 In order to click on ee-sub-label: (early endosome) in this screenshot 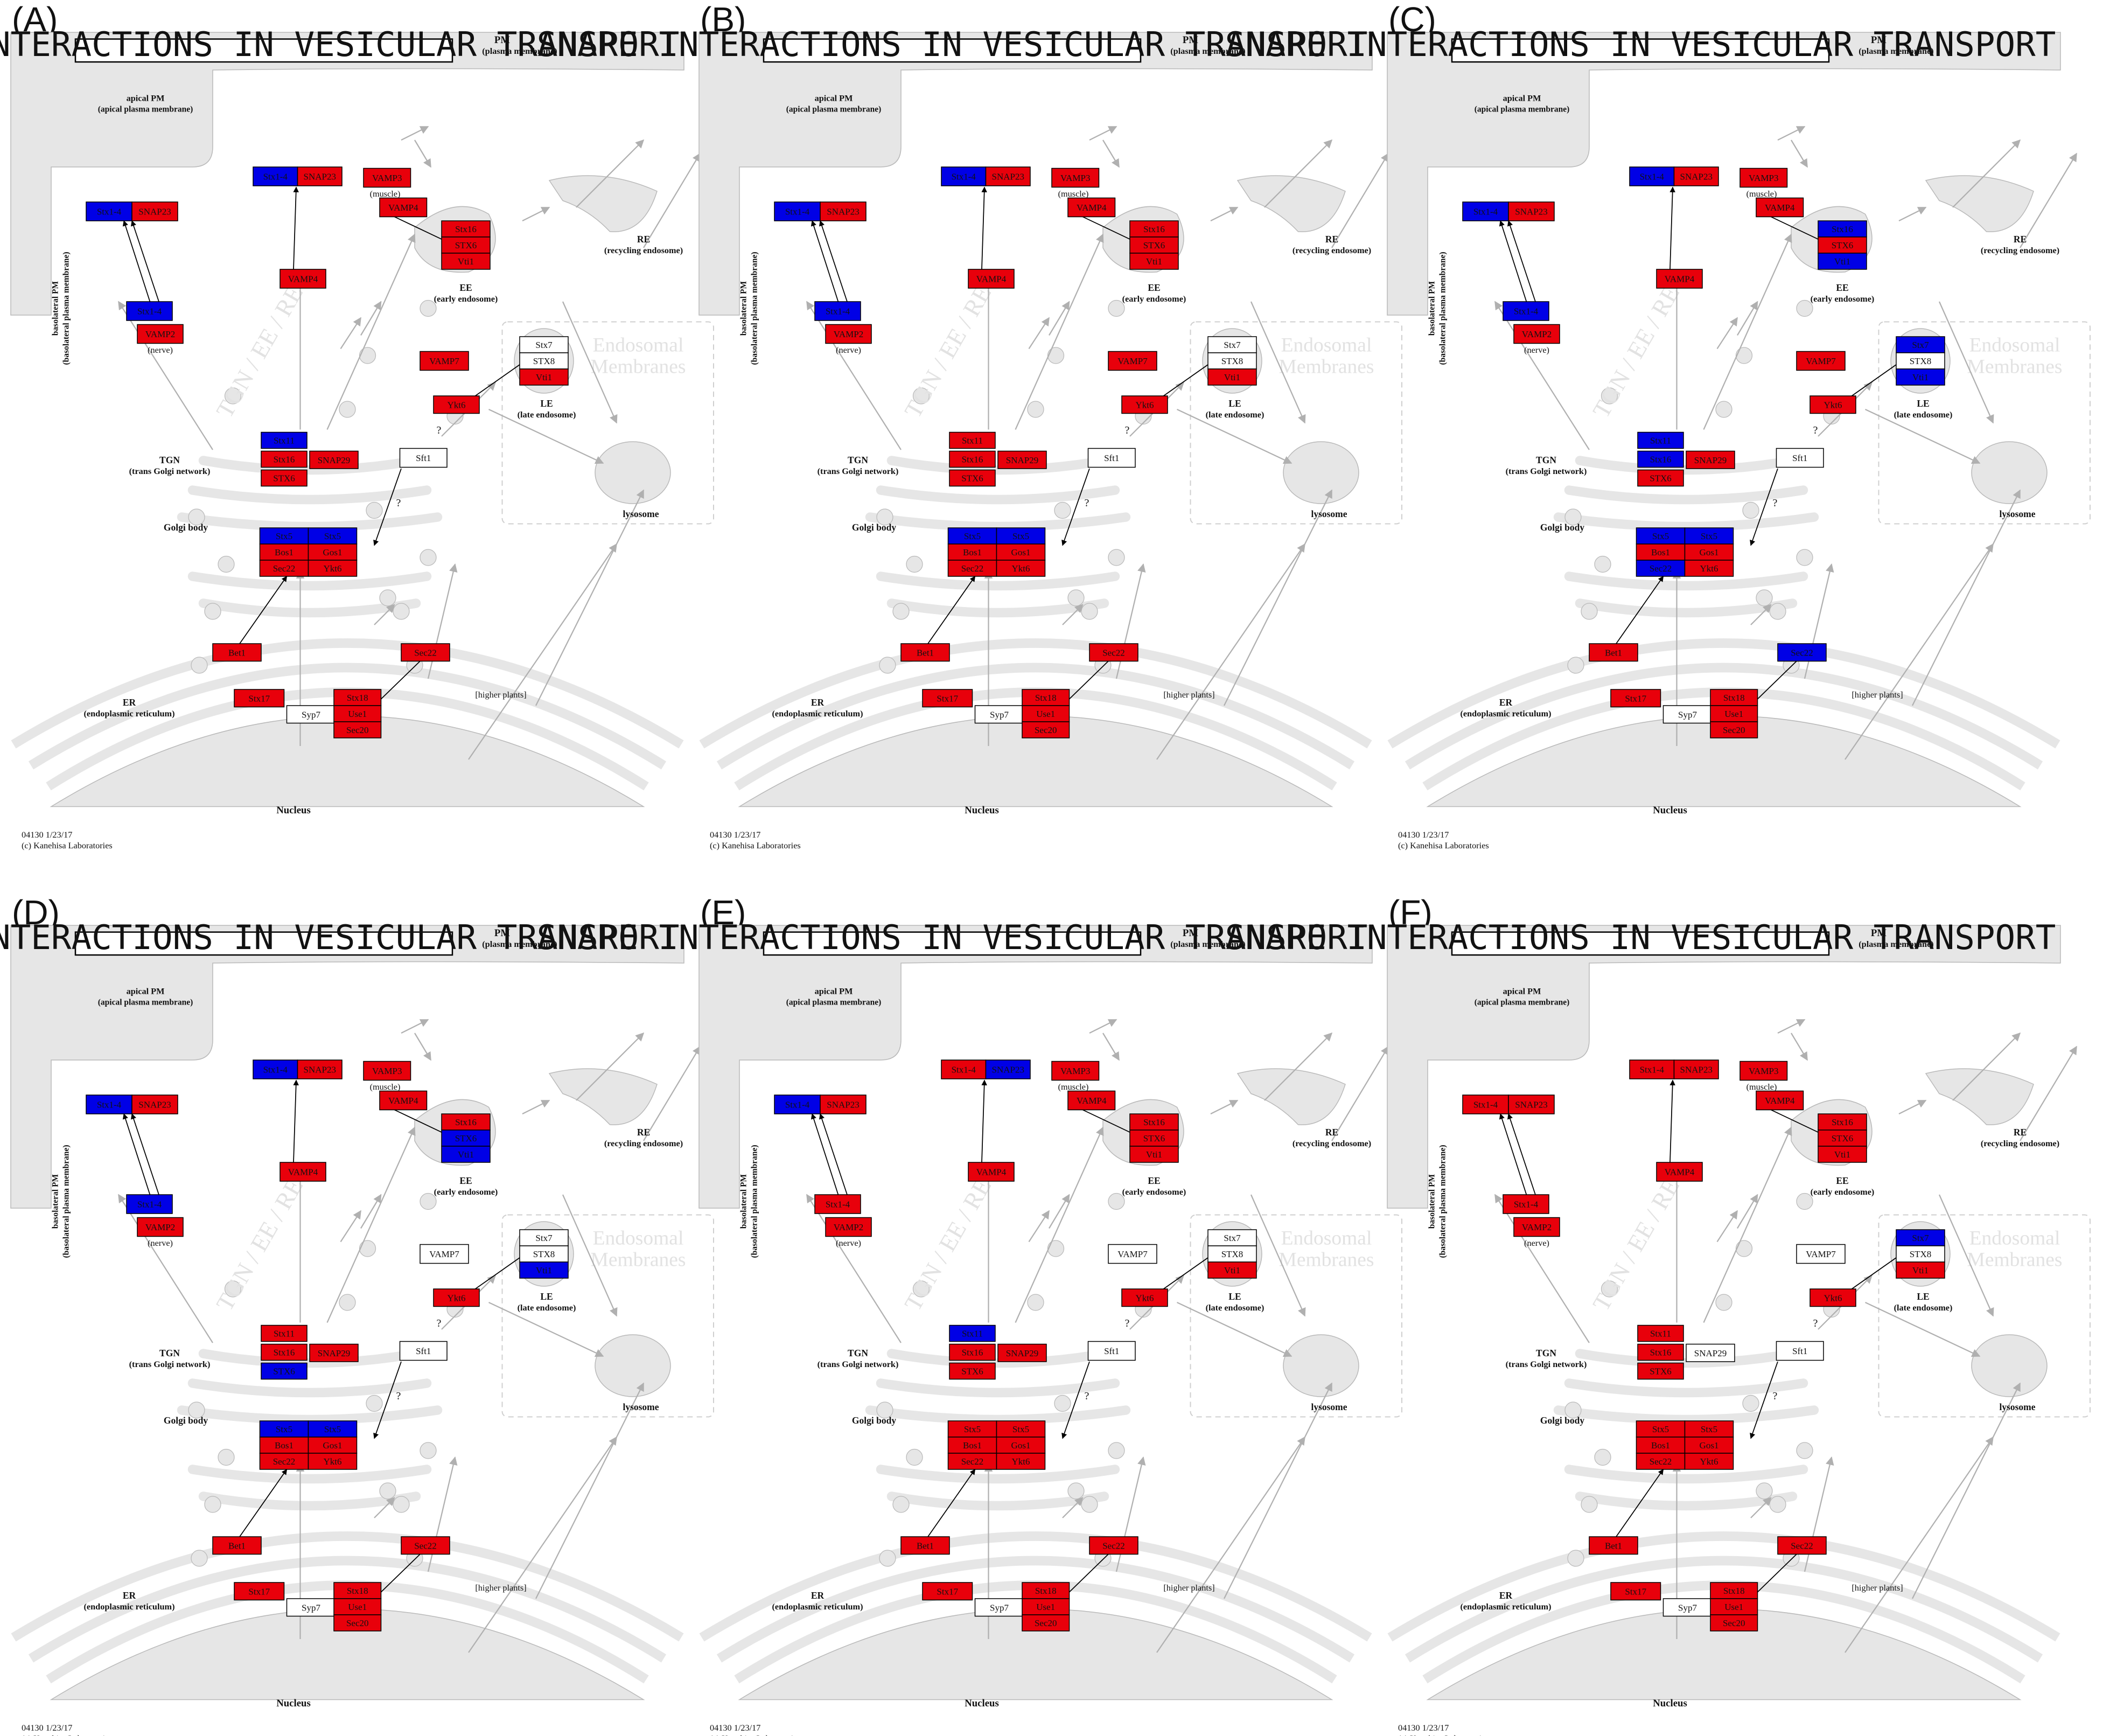, I will do `click(466, 299)`.